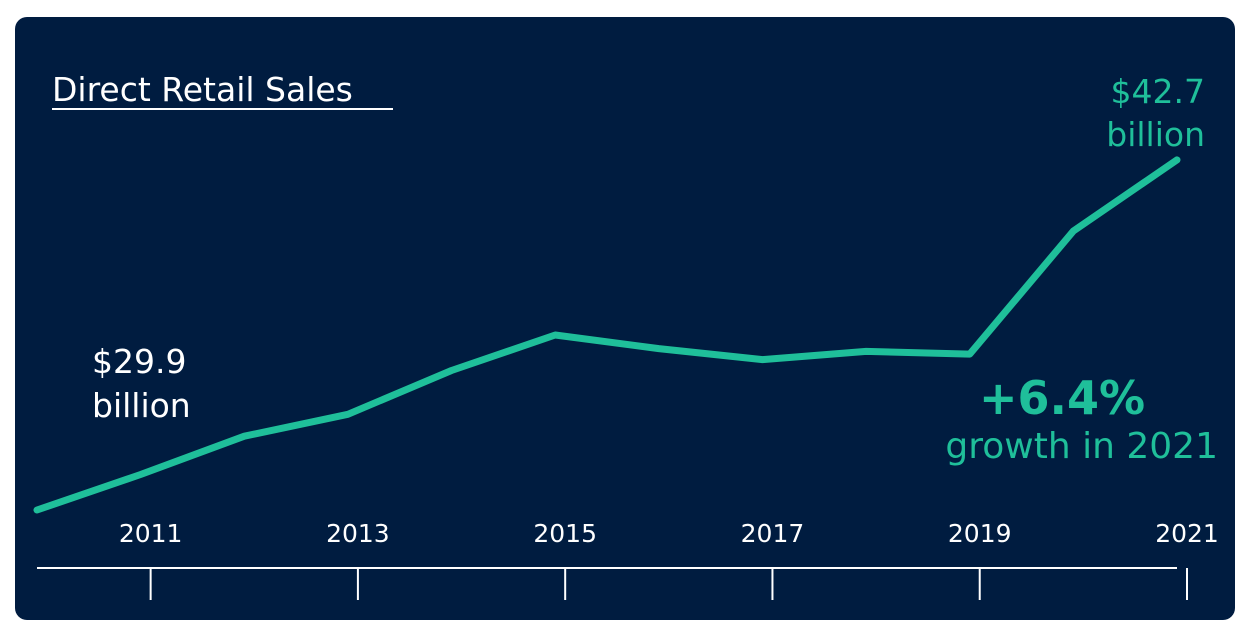  I want to click on x-tick-label-2019: 2019, so click(980, 533).